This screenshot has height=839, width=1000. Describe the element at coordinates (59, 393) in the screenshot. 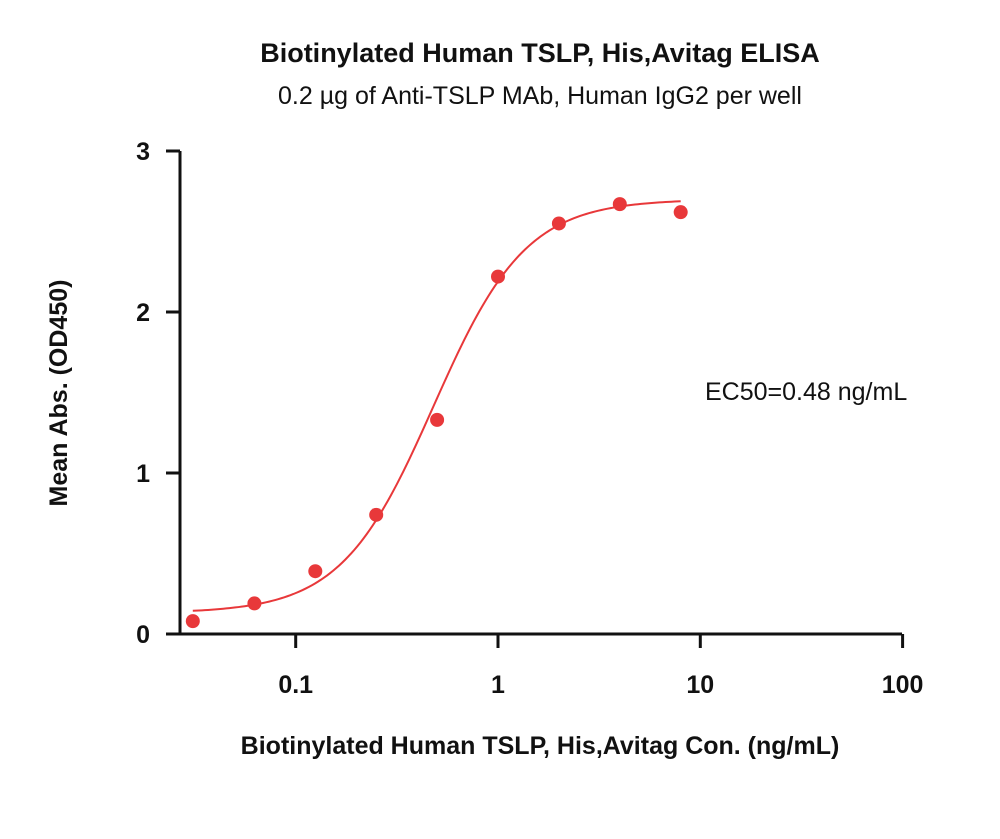

I see `y-axis-label: Mean Abs. (OD450)` at that location.